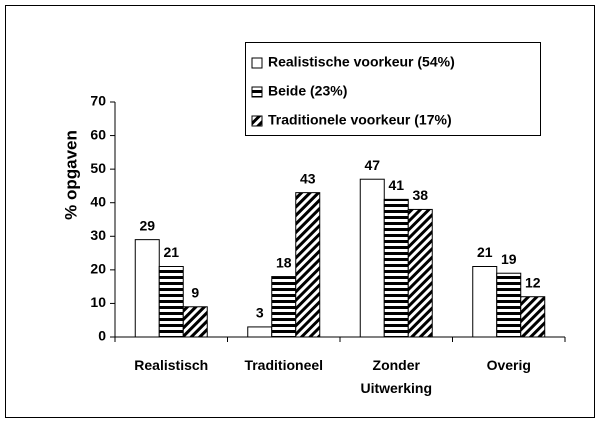 Image resolution: width=600 pixels, height=423 pixels. What do you see at coordinates (284, 365) in the screenshot?
I see `x-tick-label: Traditioneel` at bounding box center [284, 365].